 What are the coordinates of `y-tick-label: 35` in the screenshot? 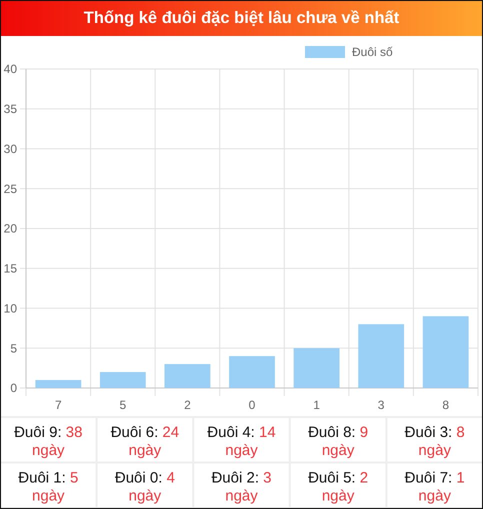 It's located at (11, 109).